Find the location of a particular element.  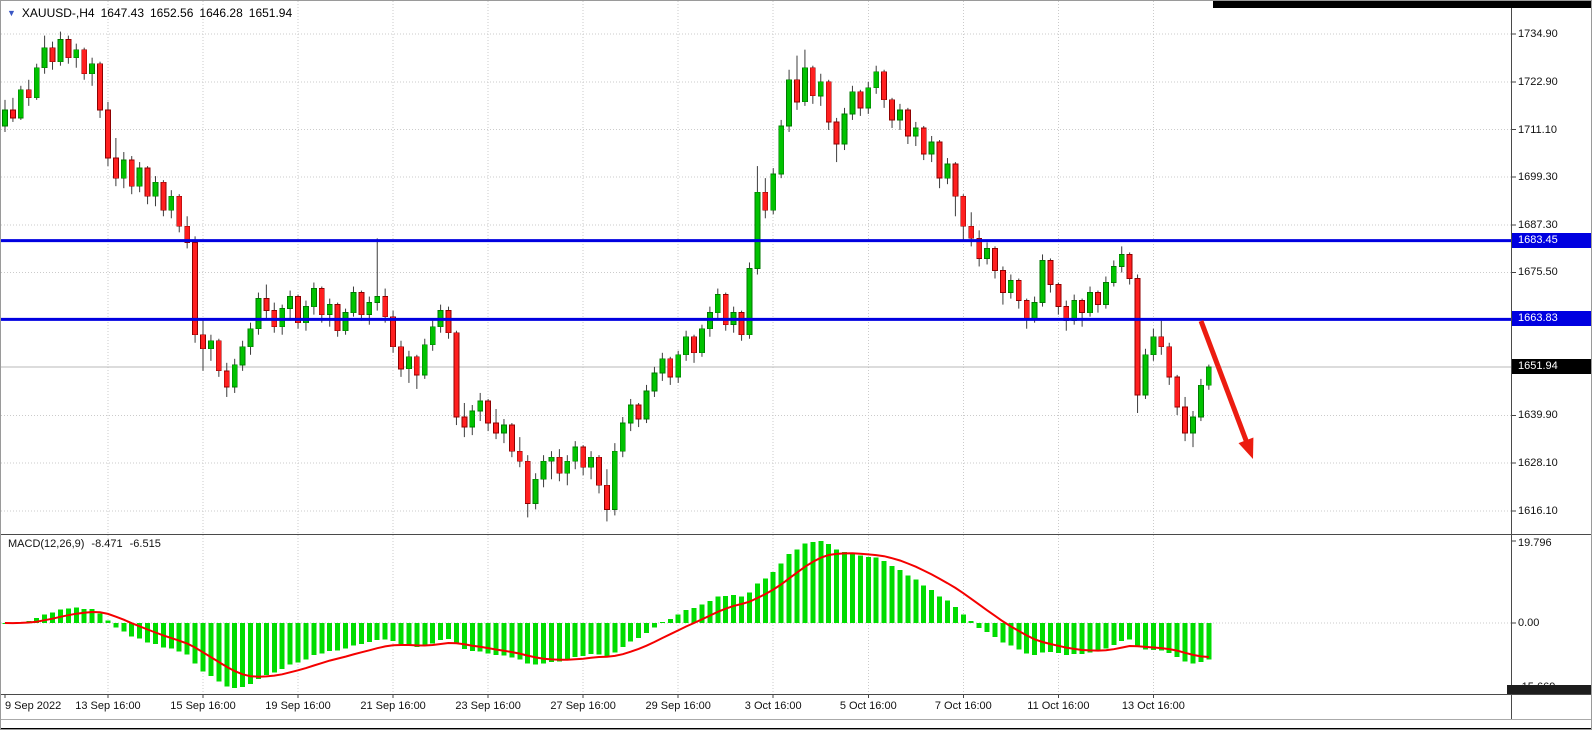

time-axis-label: 27 Sep 16:00 is located at coordinates (583, 706).